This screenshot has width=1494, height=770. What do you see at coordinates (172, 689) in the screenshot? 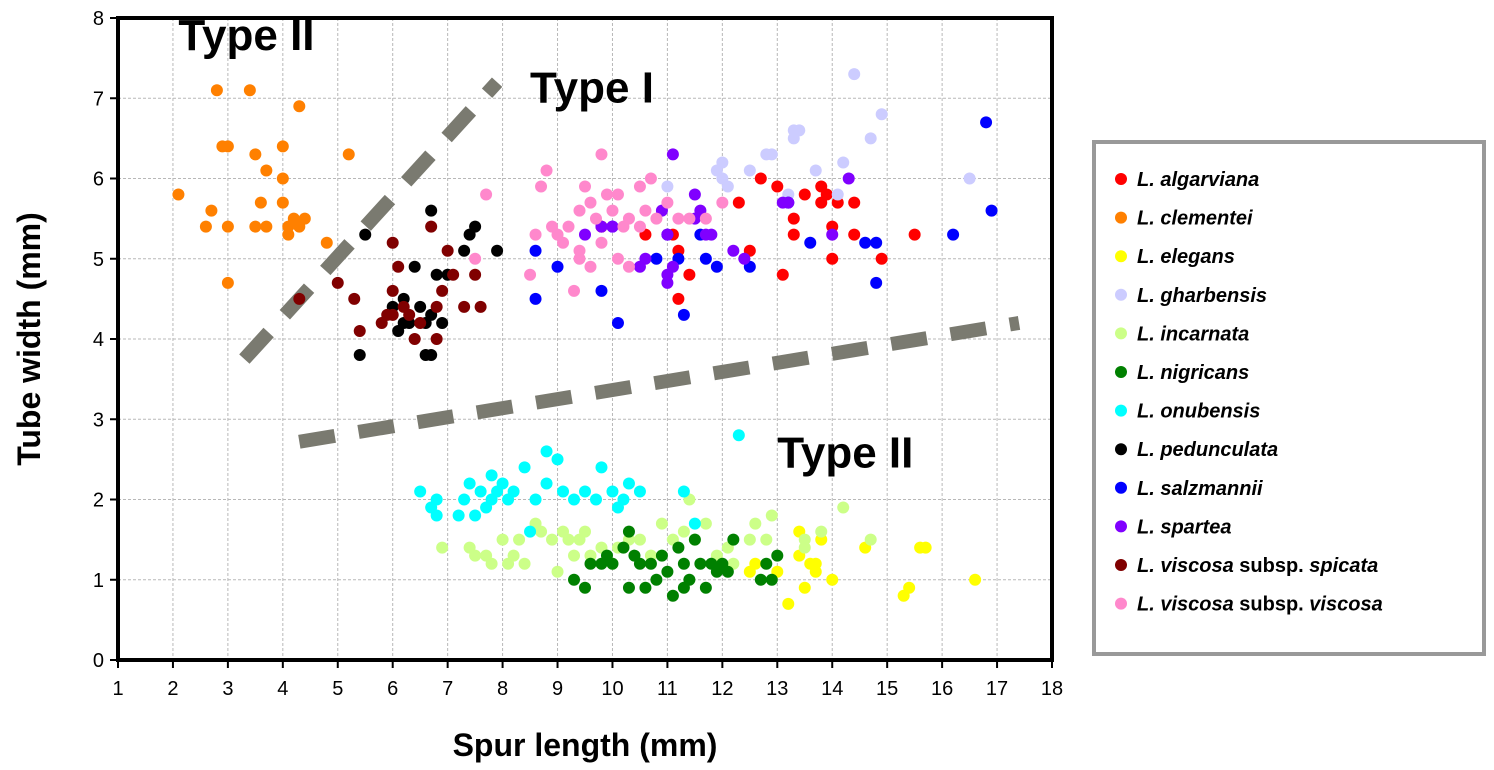
I see `x-tick-label: 2` at bounding box center [172, 689].